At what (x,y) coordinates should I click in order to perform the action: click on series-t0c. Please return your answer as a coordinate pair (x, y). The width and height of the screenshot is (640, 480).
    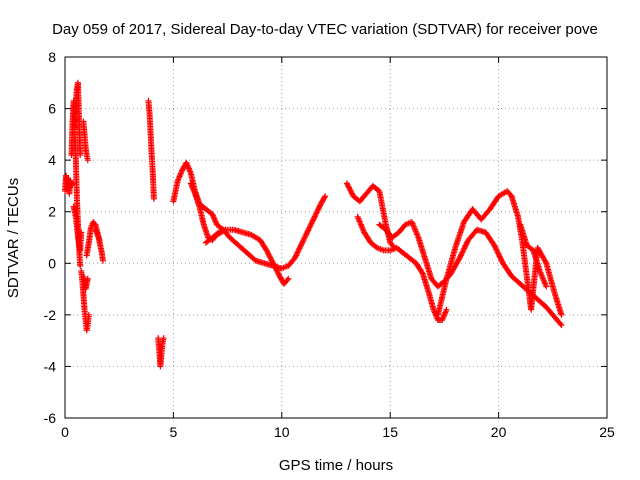
    Looking at the image, I should click on (77, 118).